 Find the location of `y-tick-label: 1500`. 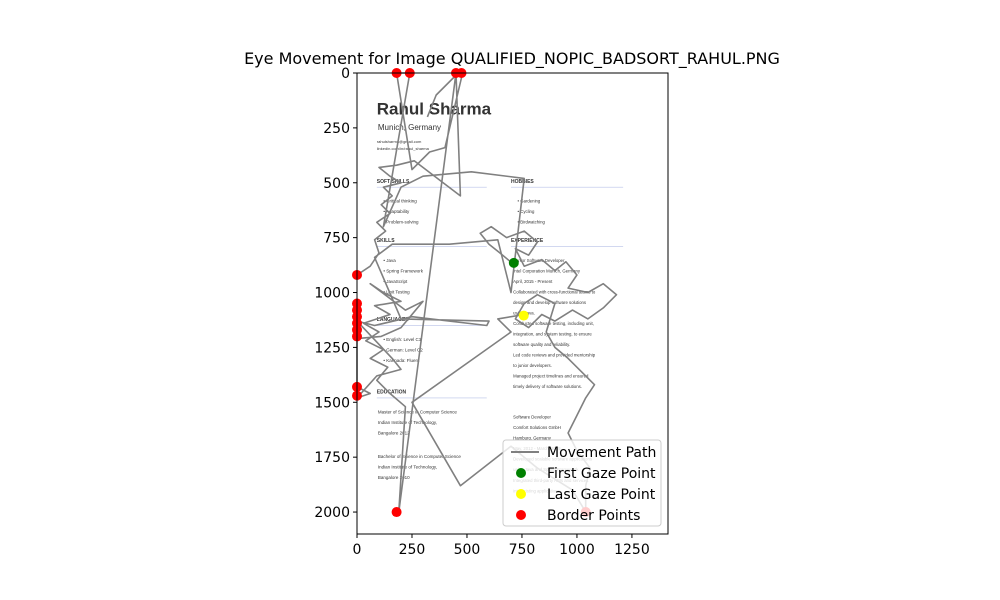

y-tick-label: 1500 is located at coordinates (332, 403).